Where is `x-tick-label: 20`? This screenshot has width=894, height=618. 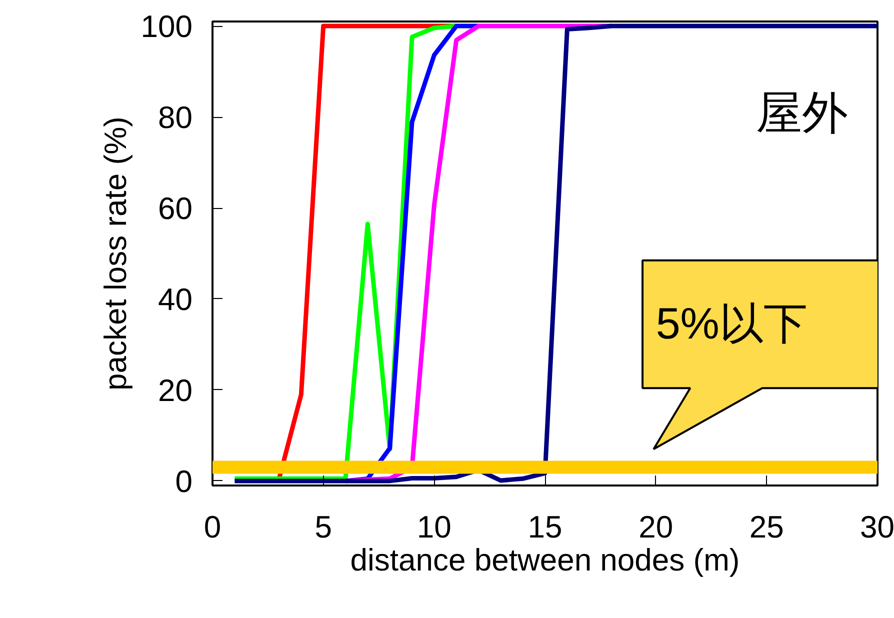
x-tick-label: 20 is located at coordinates (656, 527).